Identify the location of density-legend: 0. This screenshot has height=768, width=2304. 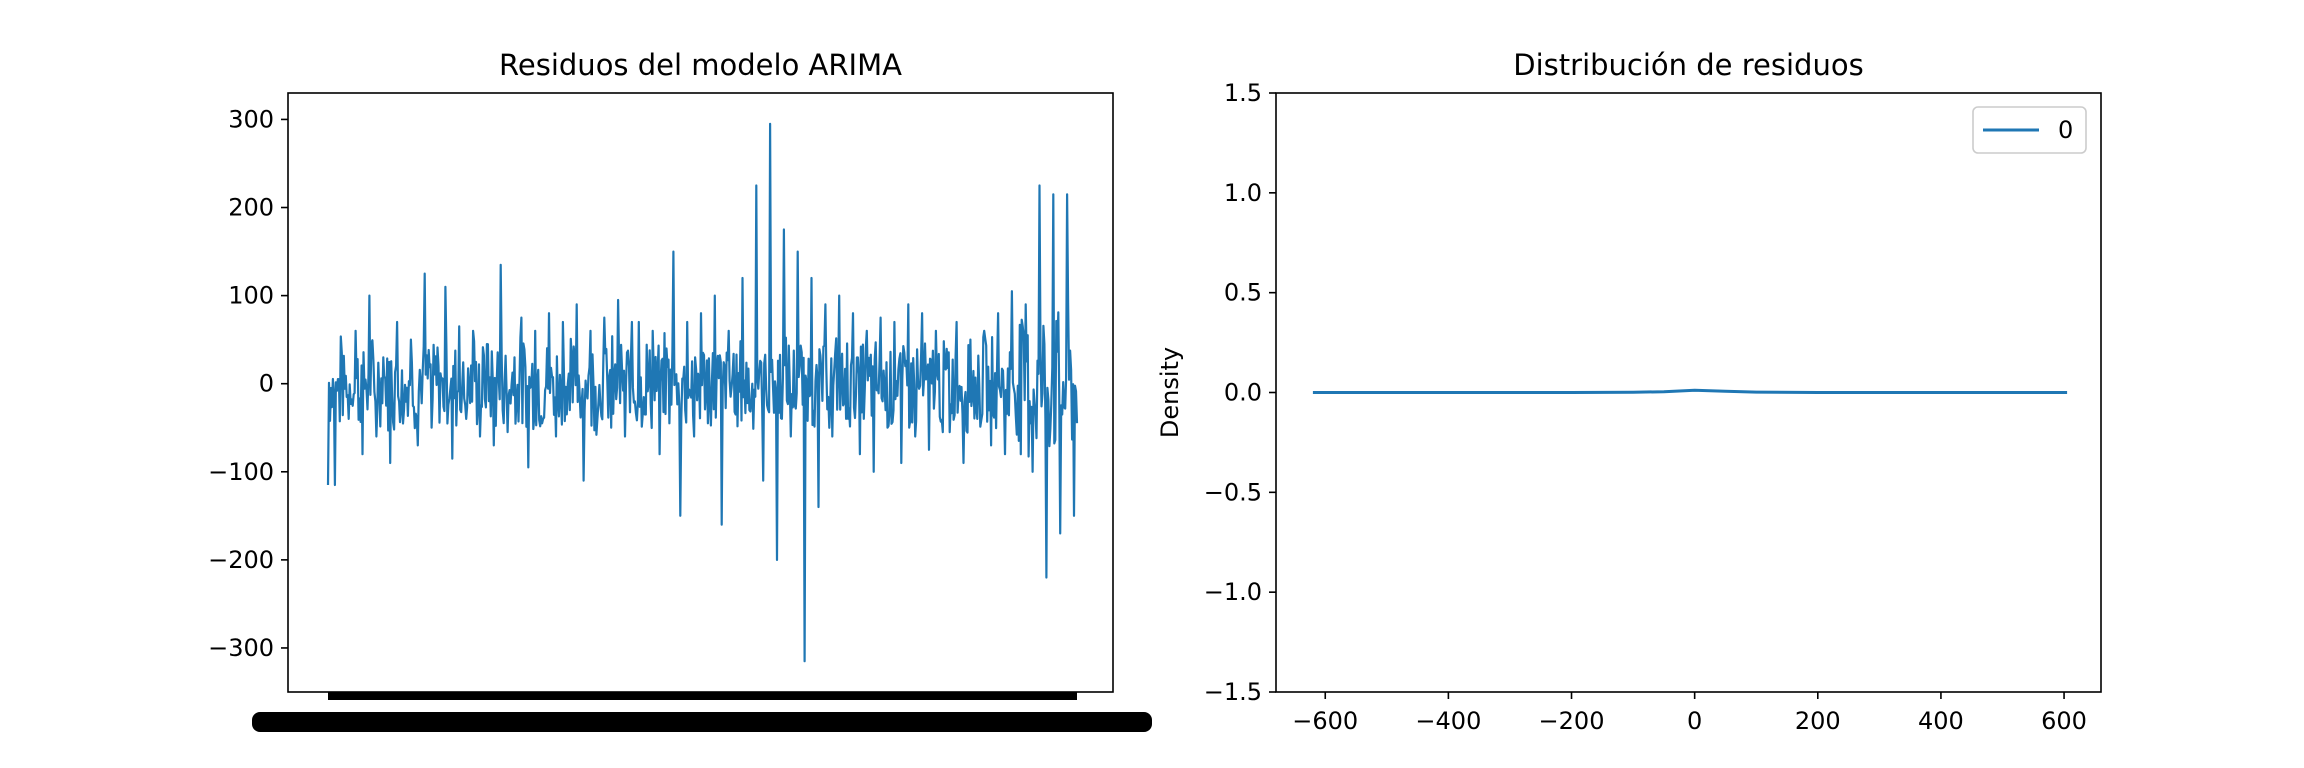
(2029, 130).